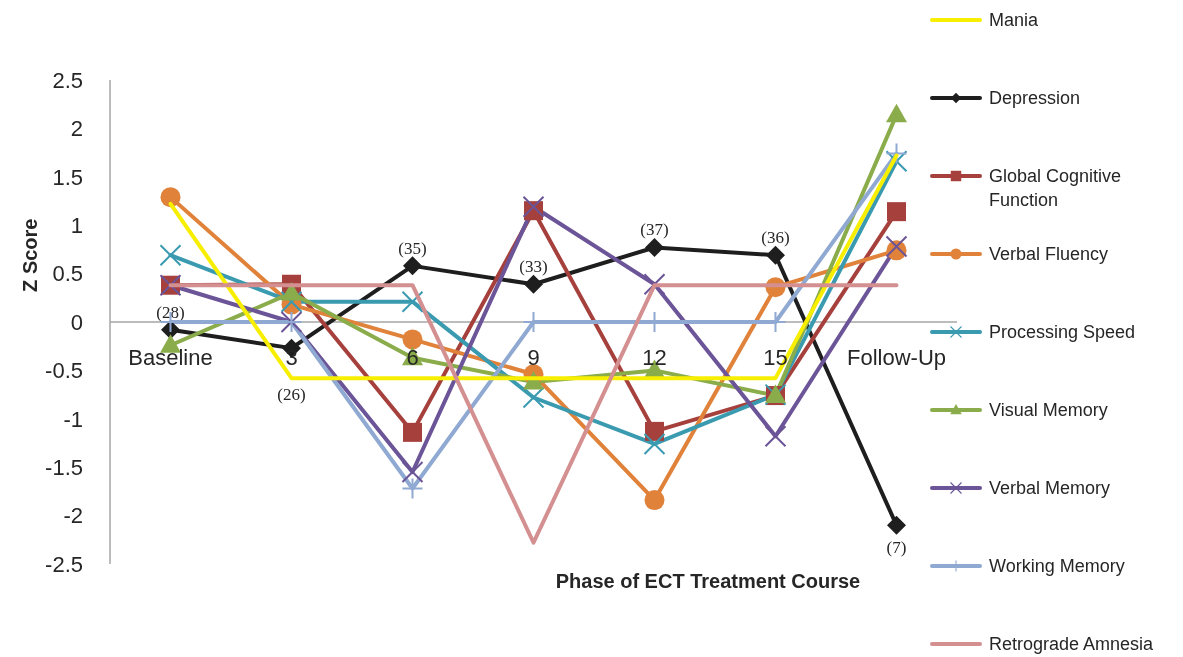 The image size is (1183, 657). Describe the element at coordinates (64, 371) in the screenshot. I see `y-tick-label: -0.5` at that location.